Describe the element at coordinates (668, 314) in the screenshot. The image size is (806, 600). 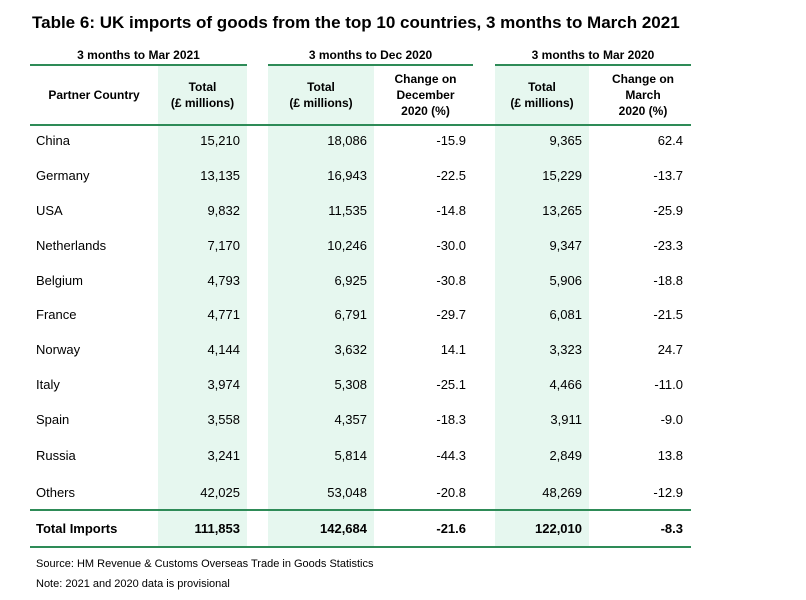
I see `row-change-mar2020: -21.5` at that location.